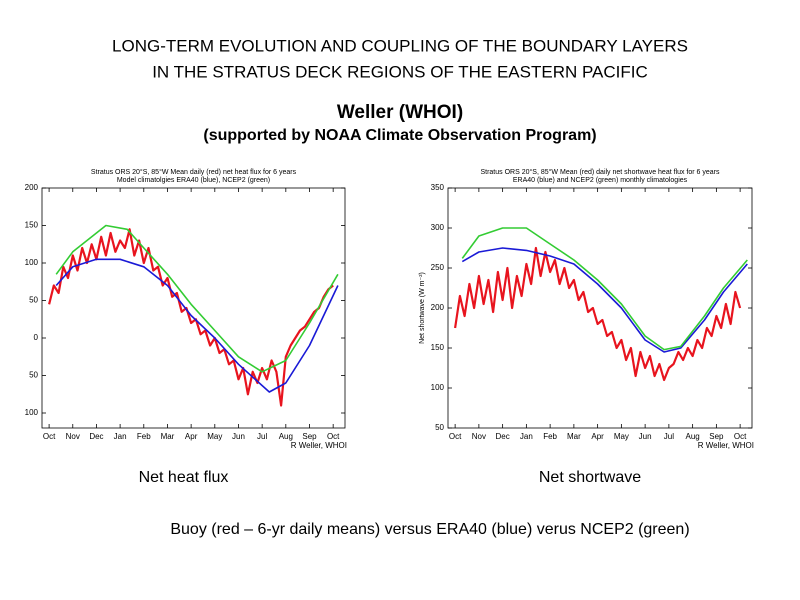 The image size is (800, 600). Describe the element at coordinates (438, 187) in the screenshot. I see `y-tick-label: 350` at that location.